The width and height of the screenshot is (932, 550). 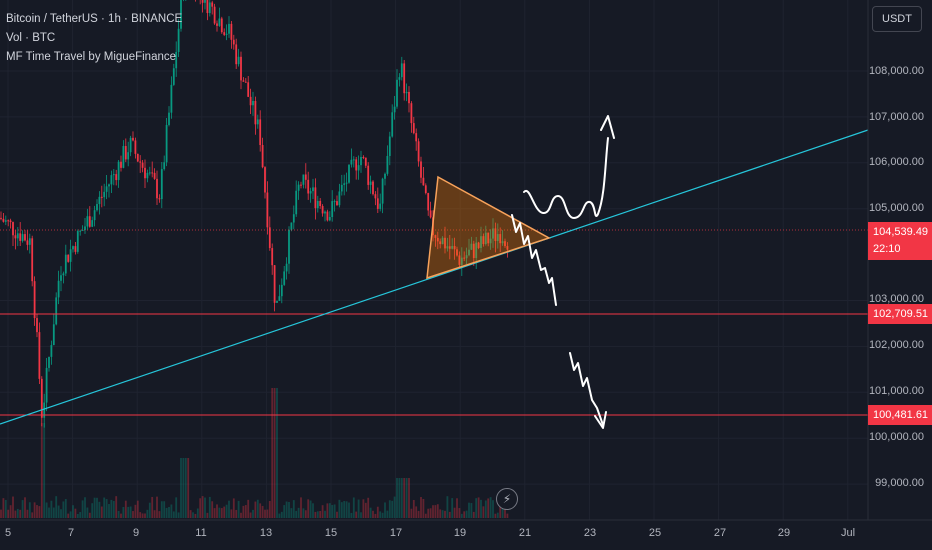 I want to click on bullish-projection-drawing, so click(x=566, y=178).